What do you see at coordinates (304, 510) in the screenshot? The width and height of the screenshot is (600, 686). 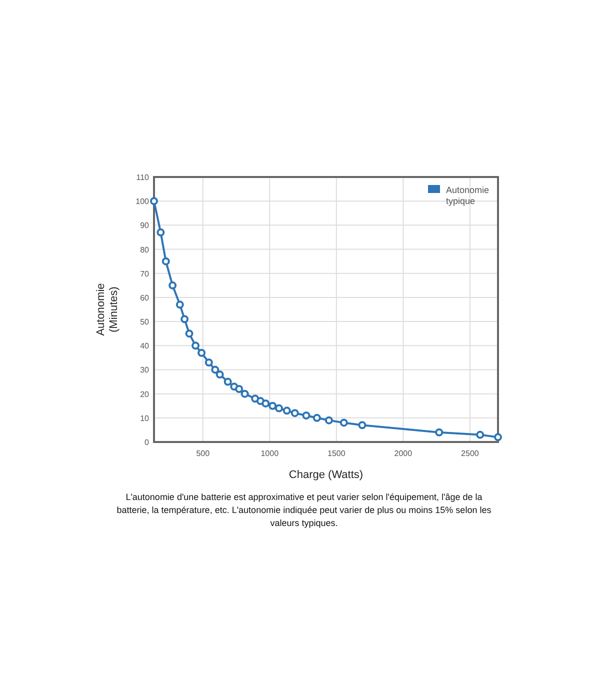 I see `text: L'autonomie d'une batterie est approximative et peut varier selon l'équipement, l'âge de la batterie, la température, etc. L'autonomie indiquée peut varier de plus ou moins 15% selon les valeurs typiques.` at bounding box center [304, 510].